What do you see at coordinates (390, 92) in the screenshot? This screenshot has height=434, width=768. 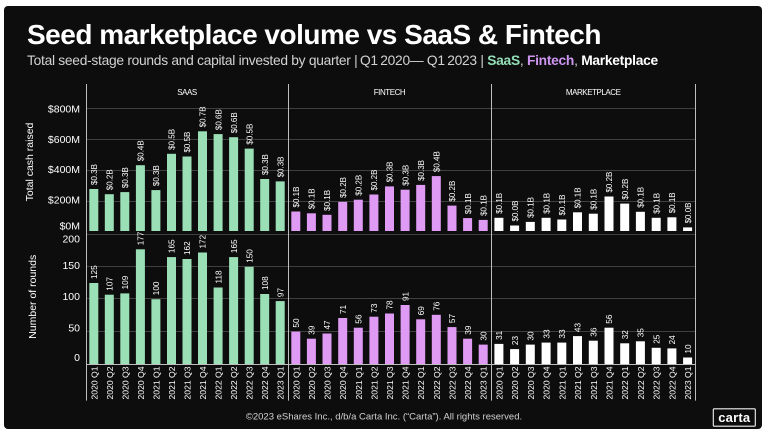 I see `svg-text: FINTECH` at bounding box center [390, 92].